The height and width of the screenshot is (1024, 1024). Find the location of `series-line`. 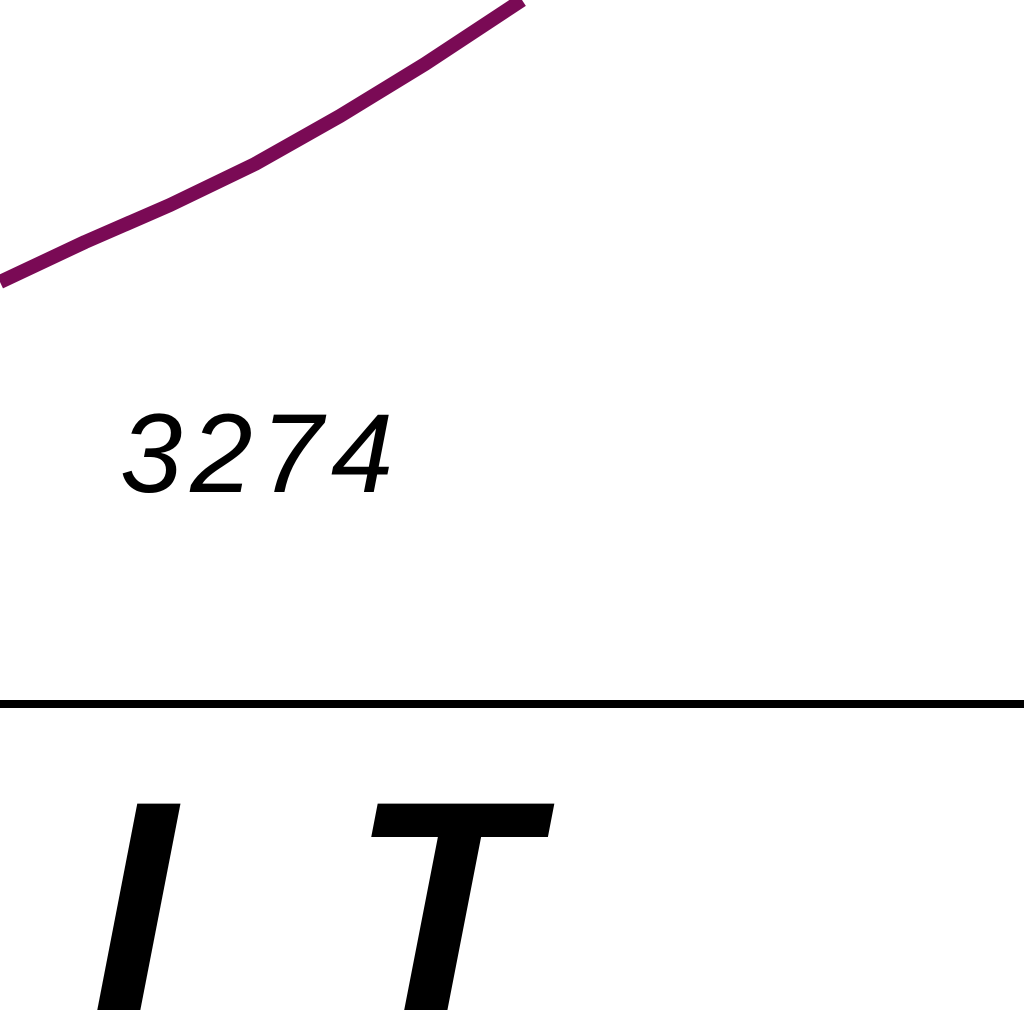

series-line is located at coordinates (263, 144).